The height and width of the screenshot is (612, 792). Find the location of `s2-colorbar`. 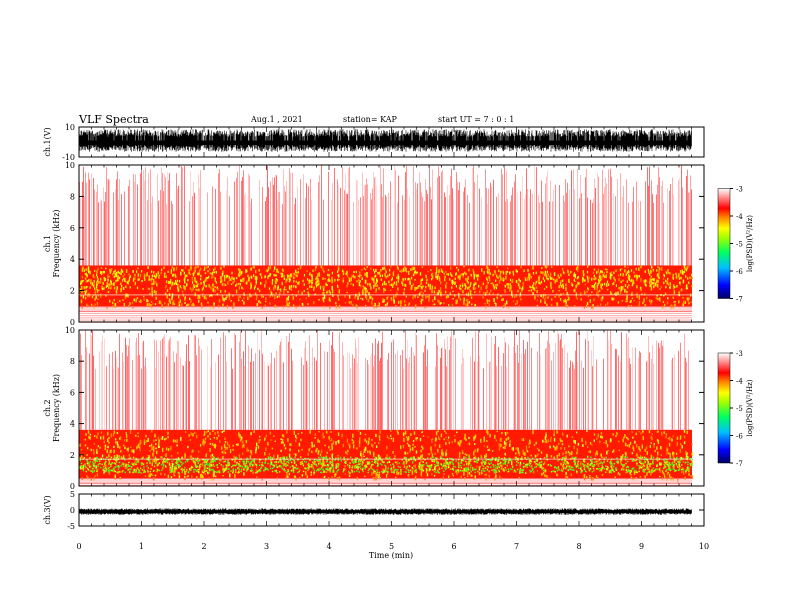

s2-colorbar is located at coordinates (724, 408).